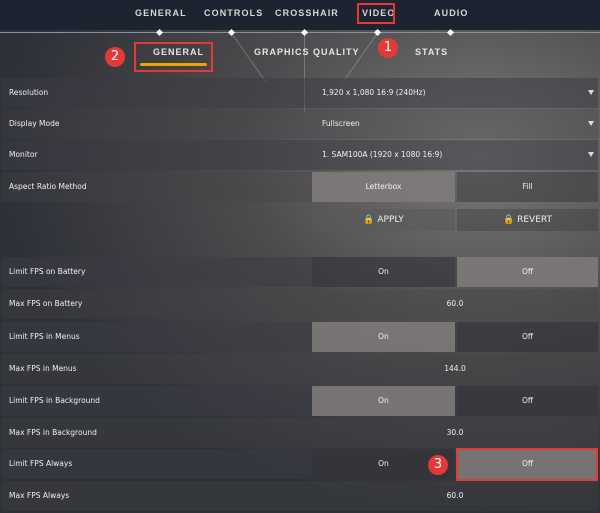  Describe the element at coordinates (390, 220) in the screenshot. I see `apply-label: APPLY` at that location.